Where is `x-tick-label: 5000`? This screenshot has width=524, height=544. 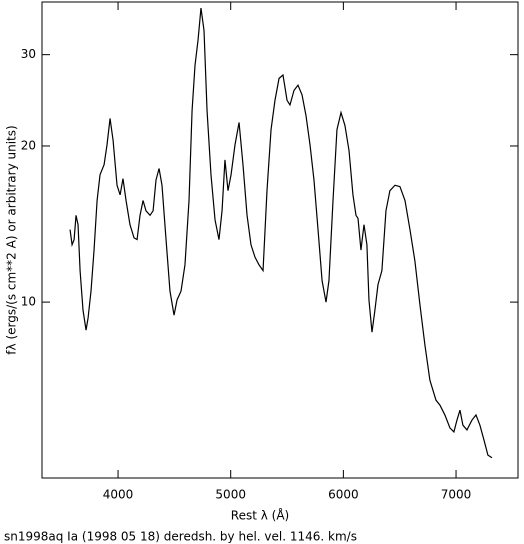
x-tick-label: 5000 is located at coordinates (230, 495).